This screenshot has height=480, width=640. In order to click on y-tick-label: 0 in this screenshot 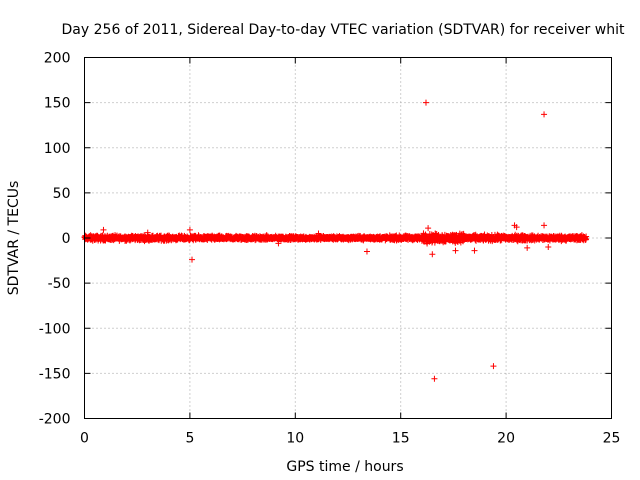, I will do `click(66, 239)`.